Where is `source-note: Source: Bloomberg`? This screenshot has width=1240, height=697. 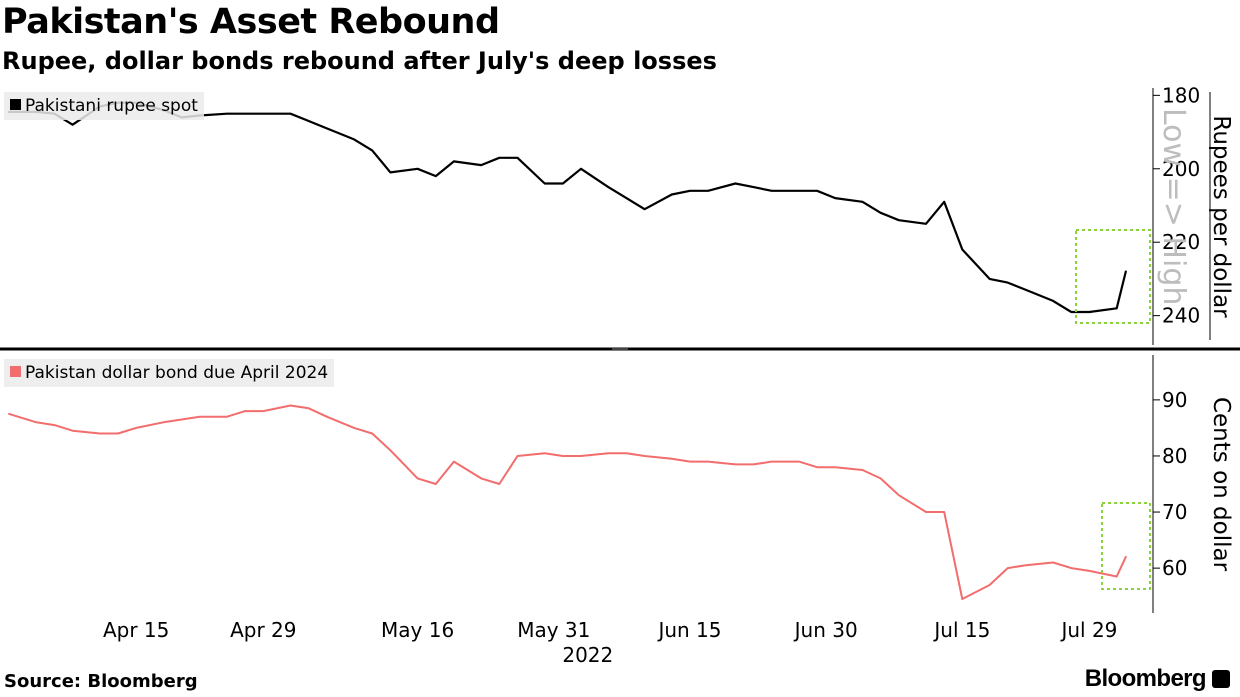 source-note: Source: Bloomberg is located at coordinates (101, 681).